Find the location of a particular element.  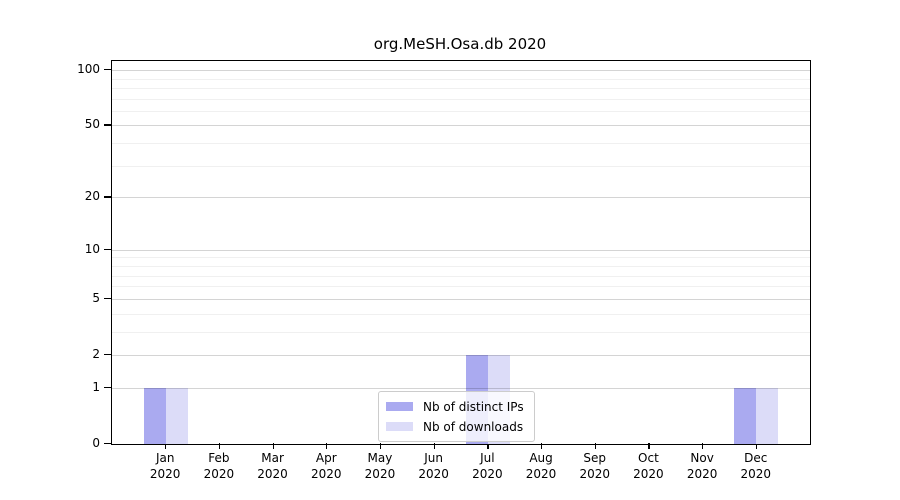

x-tick-label-sep: Sep 2020 is located at coordinates (594, 466).